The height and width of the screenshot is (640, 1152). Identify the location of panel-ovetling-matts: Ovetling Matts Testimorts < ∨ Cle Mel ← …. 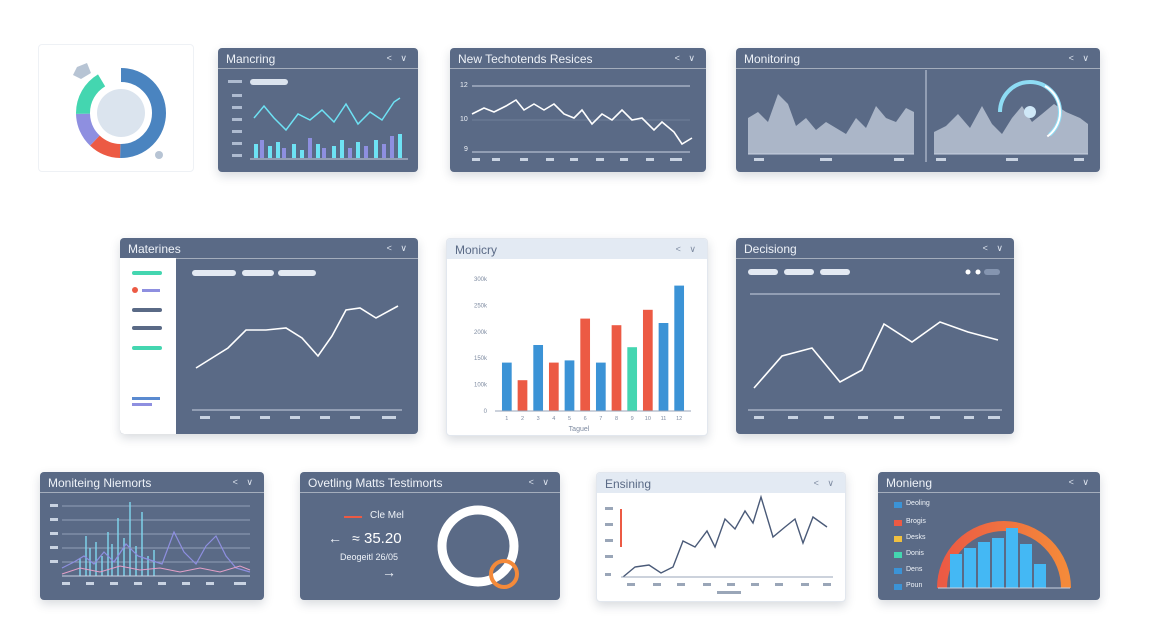
(430, 536).